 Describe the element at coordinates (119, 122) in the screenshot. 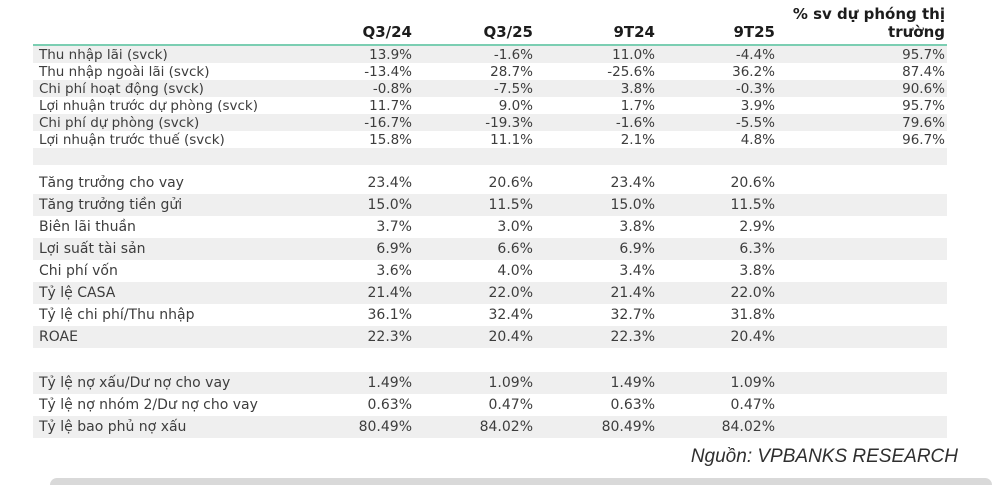

I see `row-label: Chi phí dự phòng (svck)` at that location.